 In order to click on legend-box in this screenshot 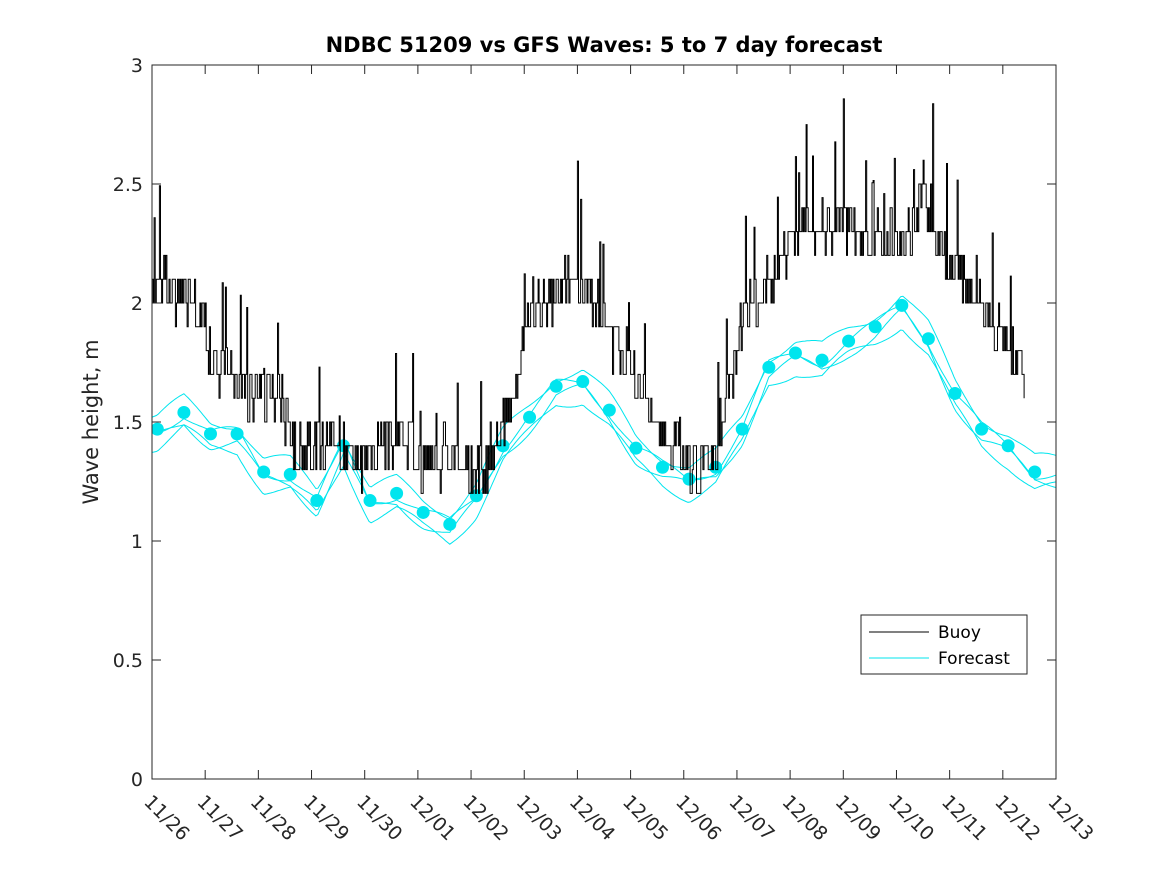, I will do `click(944, 644)`.